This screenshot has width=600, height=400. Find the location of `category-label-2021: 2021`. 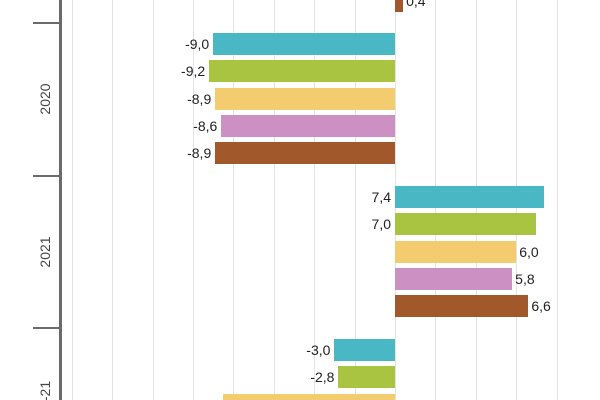

category-label-2021: 2021 is located at coordinates (45, 252).